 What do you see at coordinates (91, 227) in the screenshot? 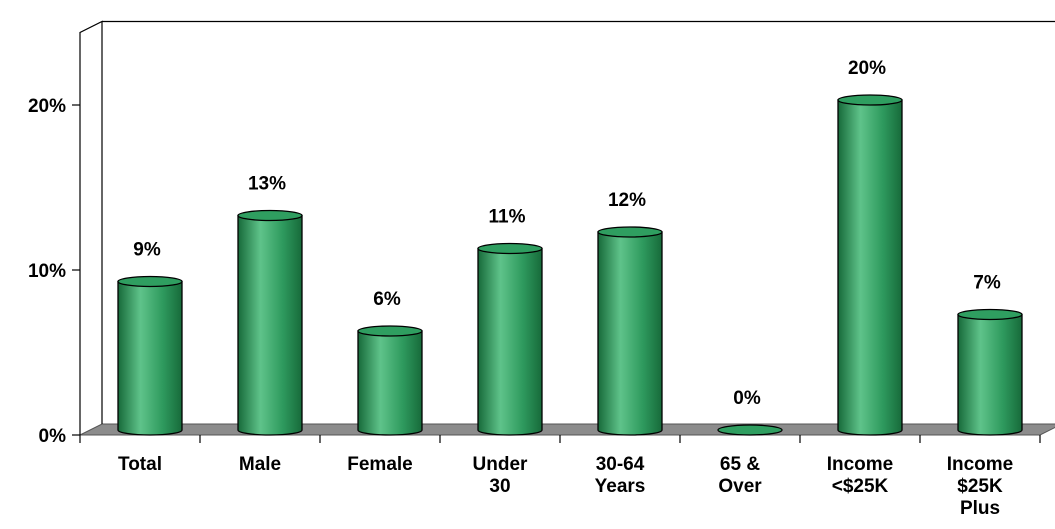
I see `left-wall` at bounding box center [91, 227].